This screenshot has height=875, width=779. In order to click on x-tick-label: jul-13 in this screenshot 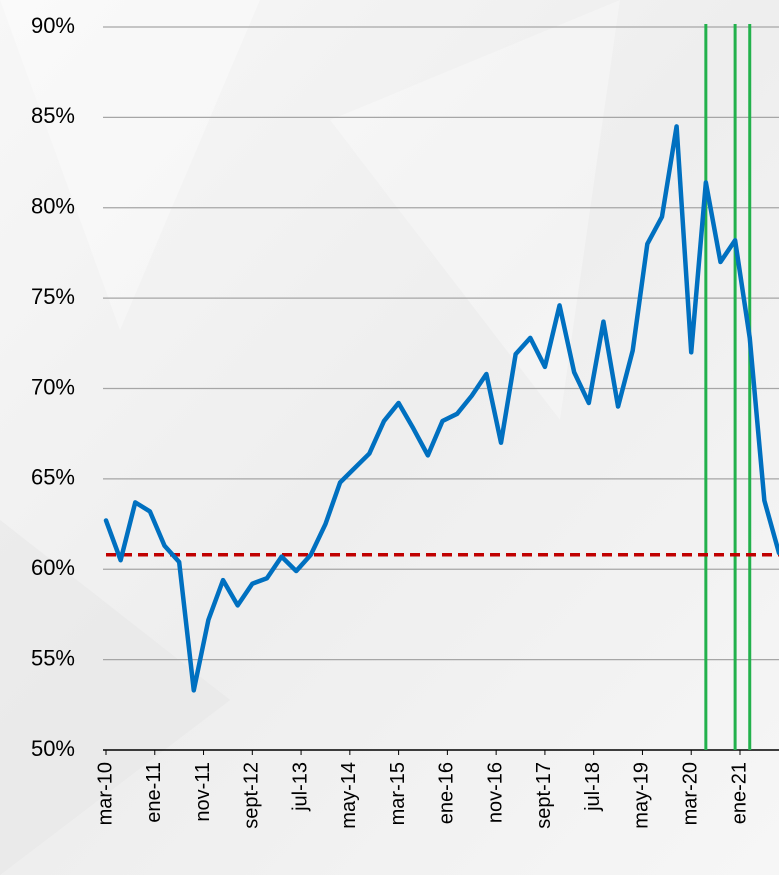, I will do `click(300, 787)`.